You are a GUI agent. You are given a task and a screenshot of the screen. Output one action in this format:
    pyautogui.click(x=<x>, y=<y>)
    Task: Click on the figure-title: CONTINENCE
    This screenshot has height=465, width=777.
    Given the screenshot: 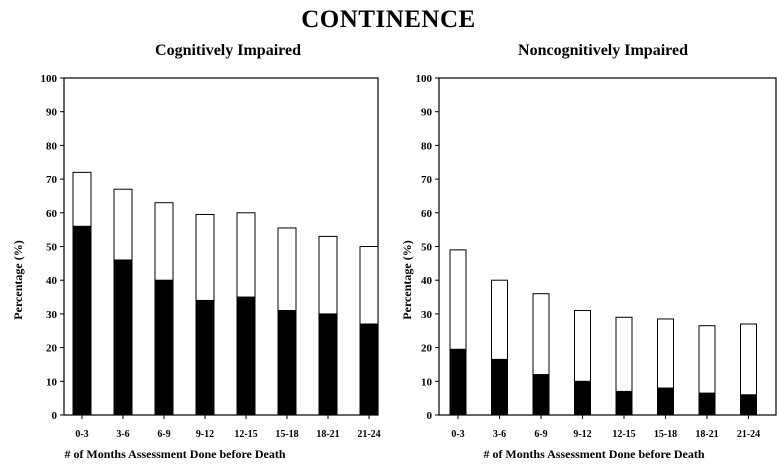 What is the action you would take?
    pyautogui.click(x=388, y=19)
    